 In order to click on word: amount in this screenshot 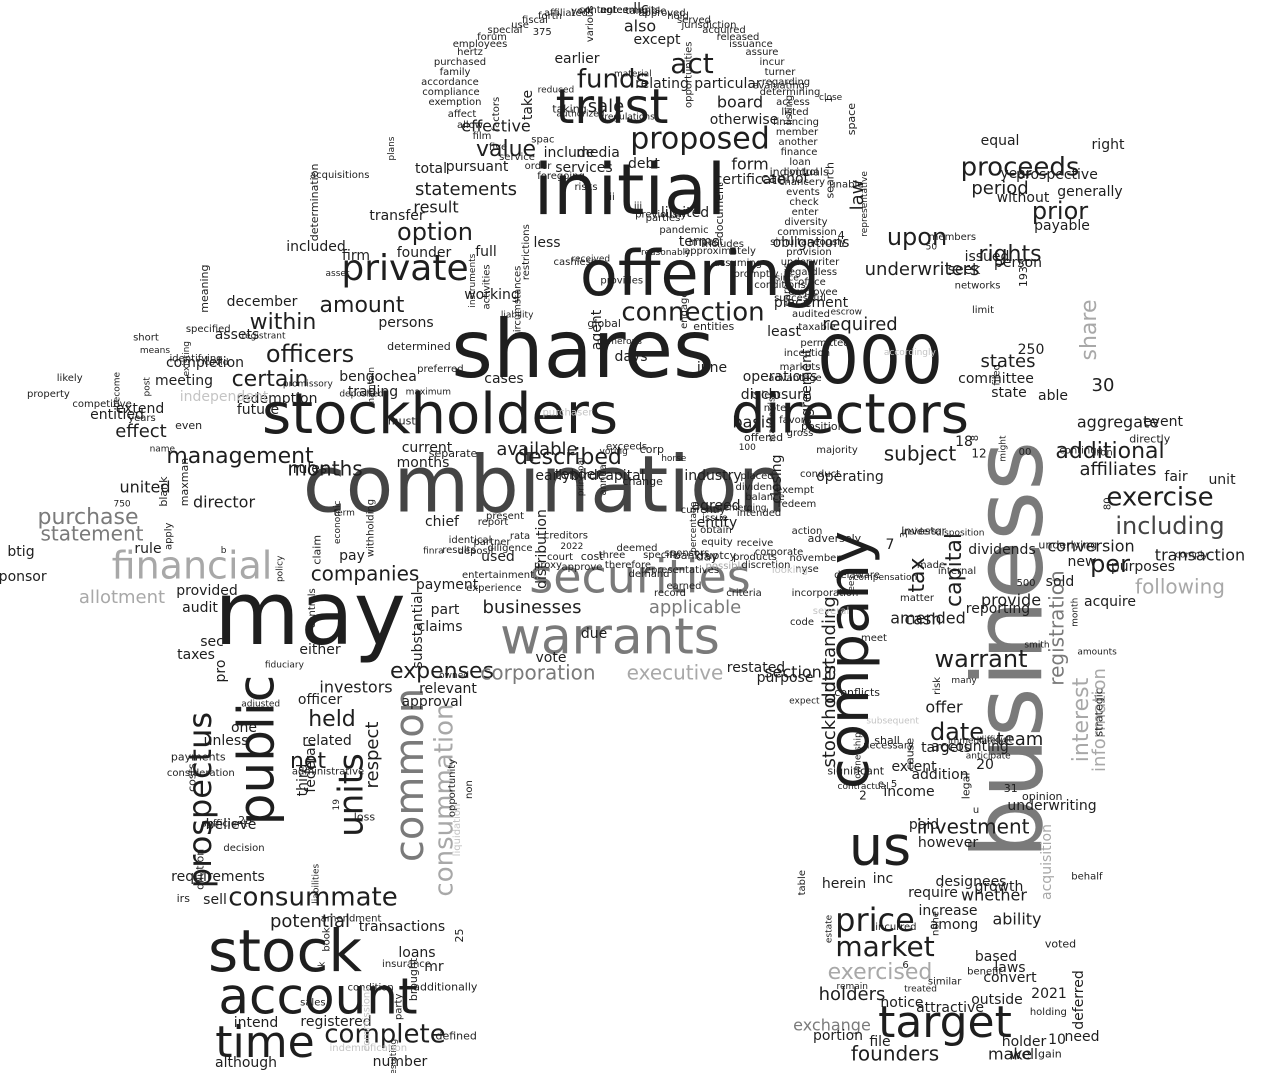, I will do `click(362, 305)`.